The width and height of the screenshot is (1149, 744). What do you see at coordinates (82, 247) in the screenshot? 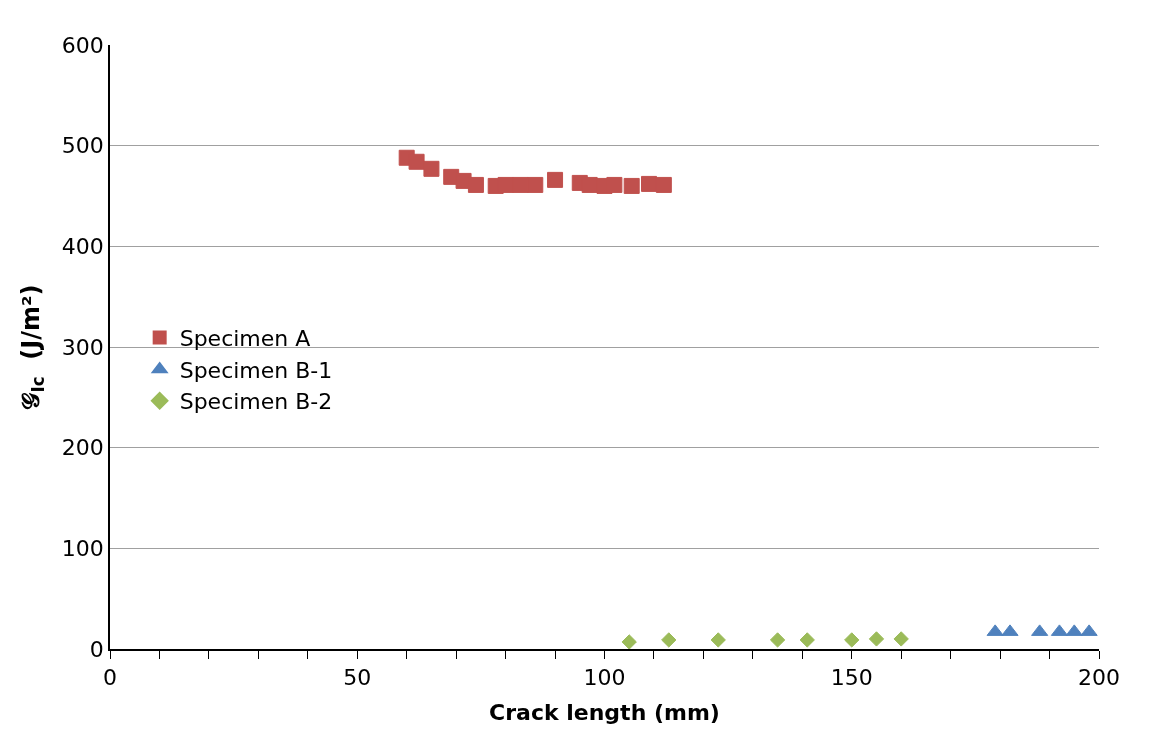
I see `y-tick-label: 400` at bounding box center [82, 247].